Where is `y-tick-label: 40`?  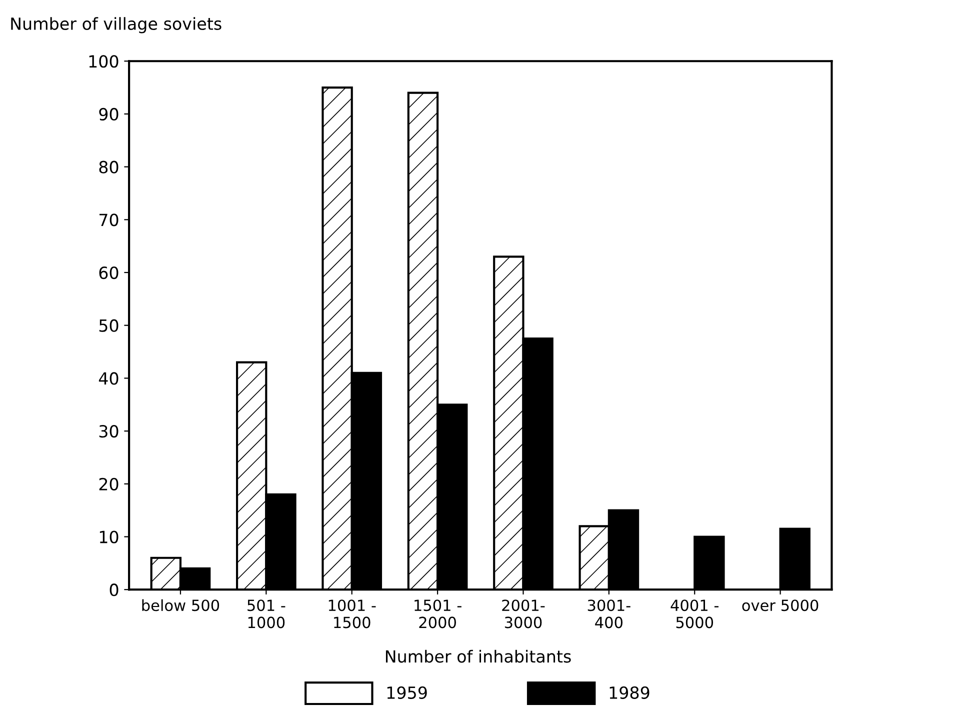
y-tick-label: 40 is located at coordinates (108, 378).